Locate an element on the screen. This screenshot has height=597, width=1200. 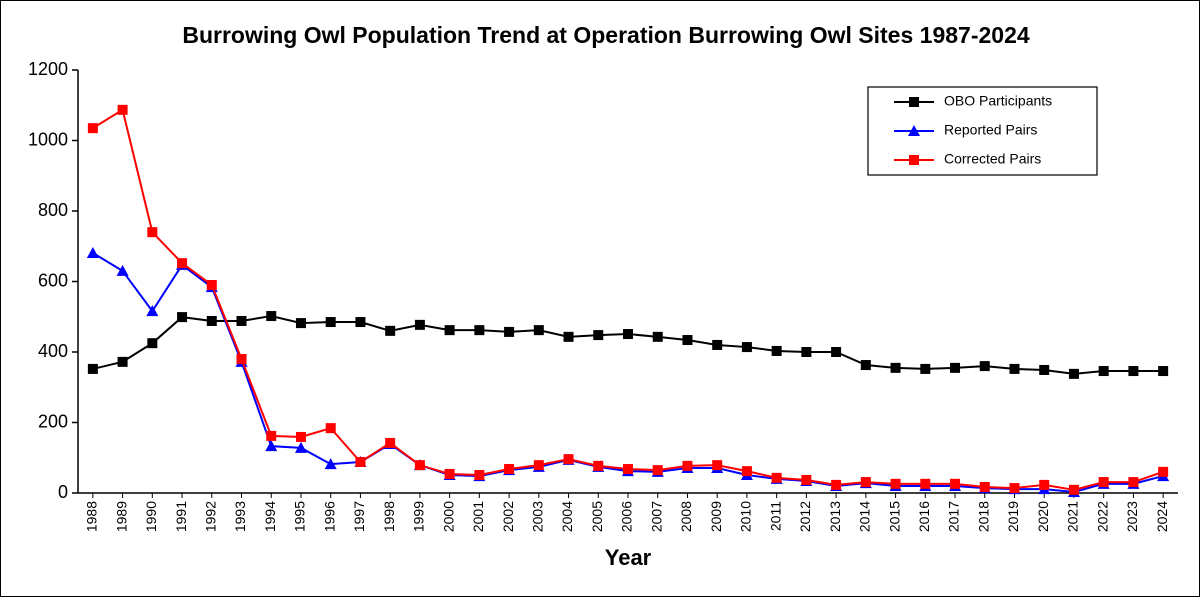
x-tick-label: 2003 is located at coordinates (538, 516).